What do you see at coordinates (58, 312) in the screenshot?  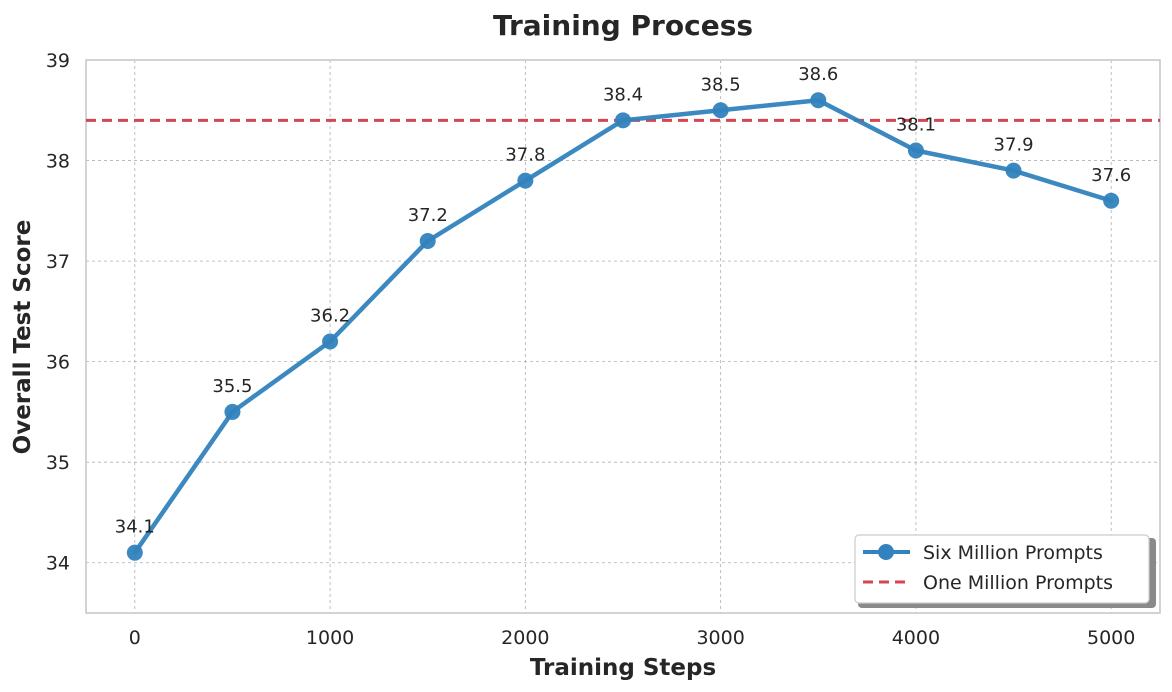 I see `y-tick-labels: 34 35 36 37 38 39` at bounding box center [58, 312].